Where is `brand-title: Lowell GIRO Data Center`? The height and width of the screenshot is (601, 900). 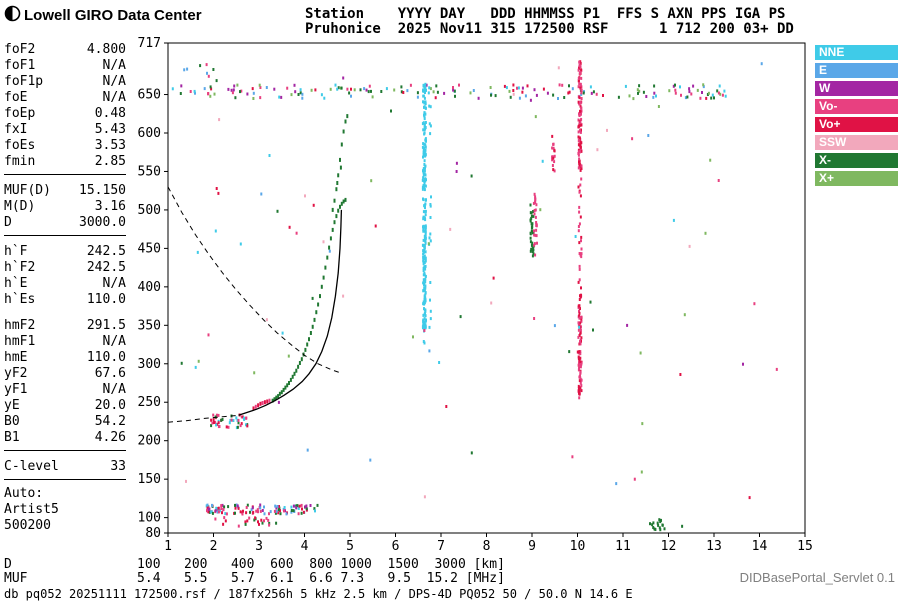 brand-title: Lowell GIRO Data Center is located at coordinates (113, 15).